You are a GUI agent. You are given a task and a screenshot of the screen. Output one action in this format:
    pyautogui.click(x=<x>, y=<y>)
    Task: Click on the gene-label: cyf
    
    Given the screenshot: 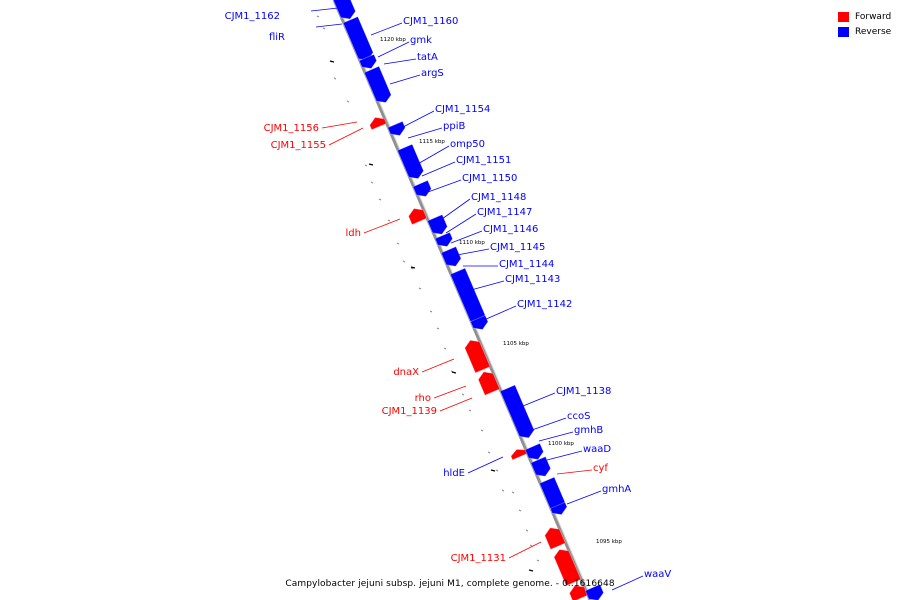 What is the action you would take?
    pyautogui.click(x=600, y=468)
    